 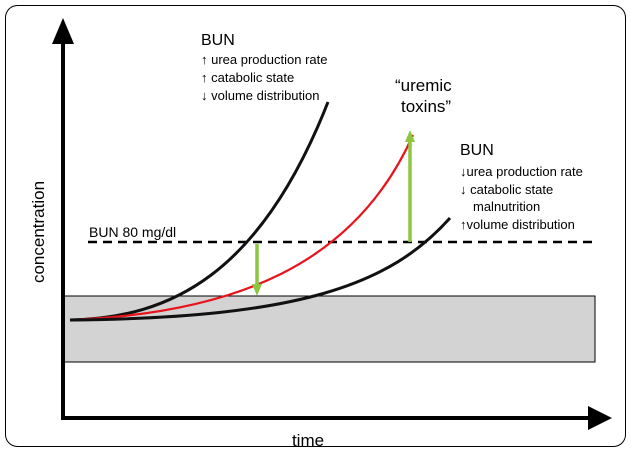 What do you see at coordinates (506, 189) in the screenshot?
I see `bun-slow-line: ↓ catabolic state` at bounding box center [506, 189].